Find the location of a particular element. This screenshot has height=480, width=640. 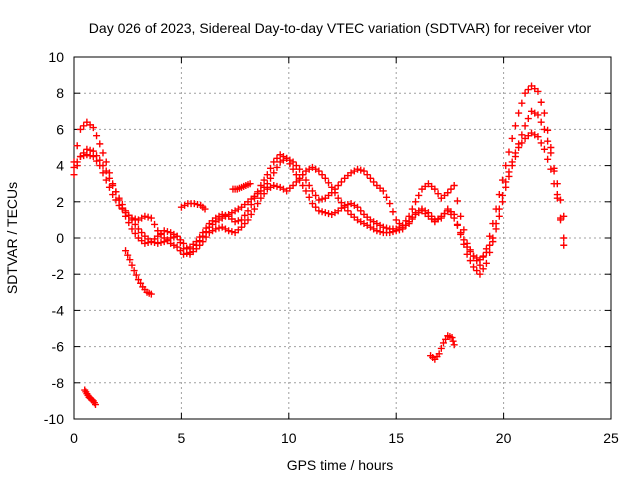

x-tick-label: 20 is located at coordinates (504, 438).